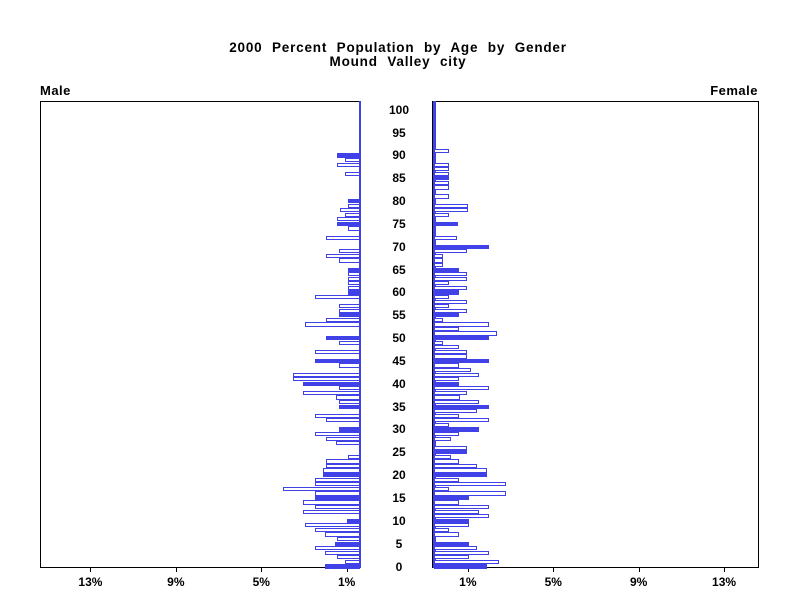  What do you see at coordinates (176, 582) in the screenshot?
I see `percent-tick-label-9%: 9%` at bounding box center [176, 582].